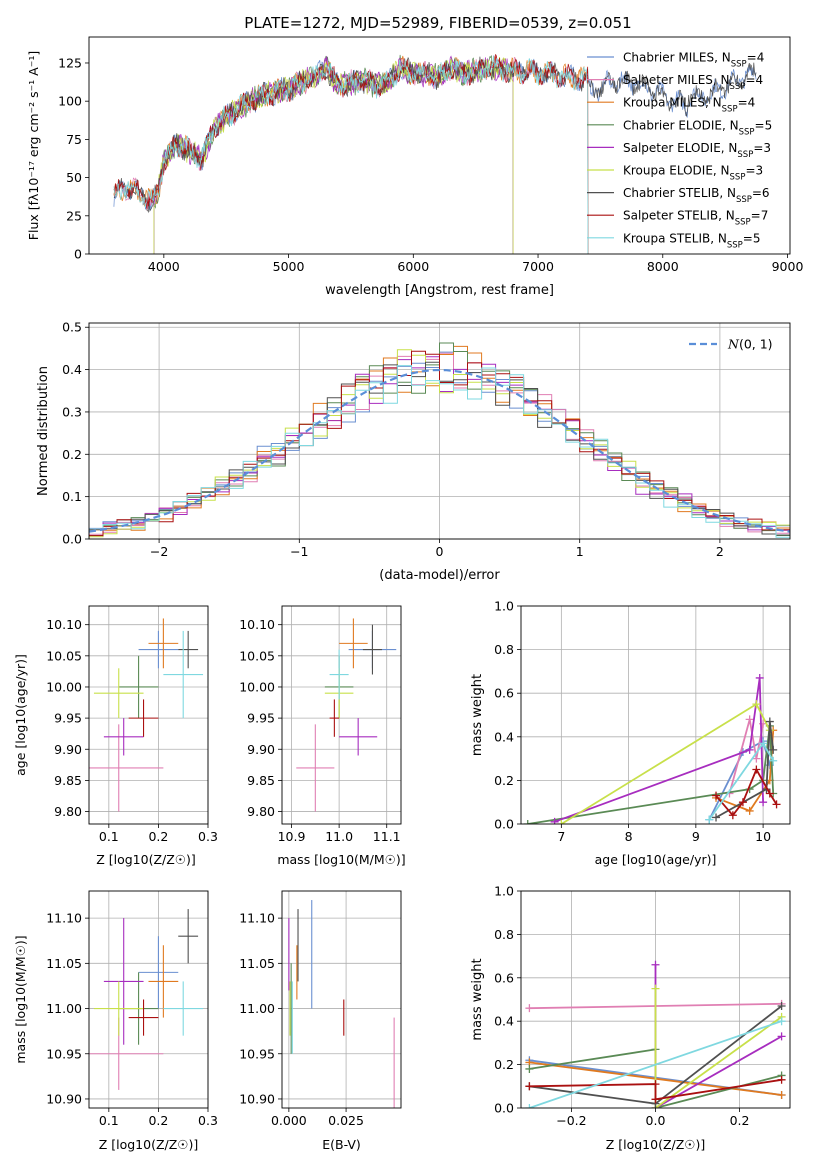  I want to click on x-tick-label: 0, so click(440, 551).